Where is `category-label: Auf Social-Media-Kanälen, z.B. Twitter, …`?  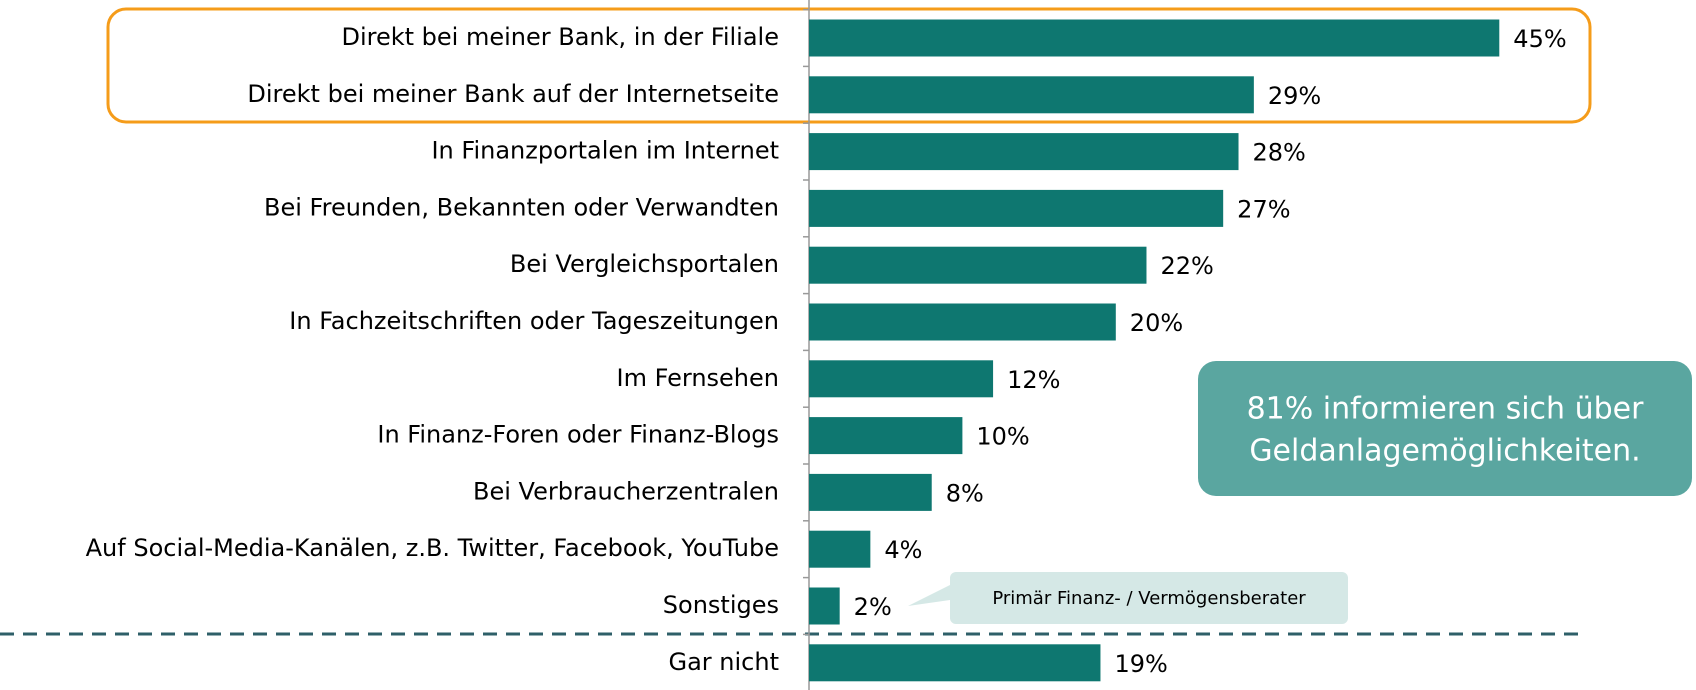 category-label: Auf Social-Media-Kanälen, z.B. Twitter, … is located at coordinates (432, 548).